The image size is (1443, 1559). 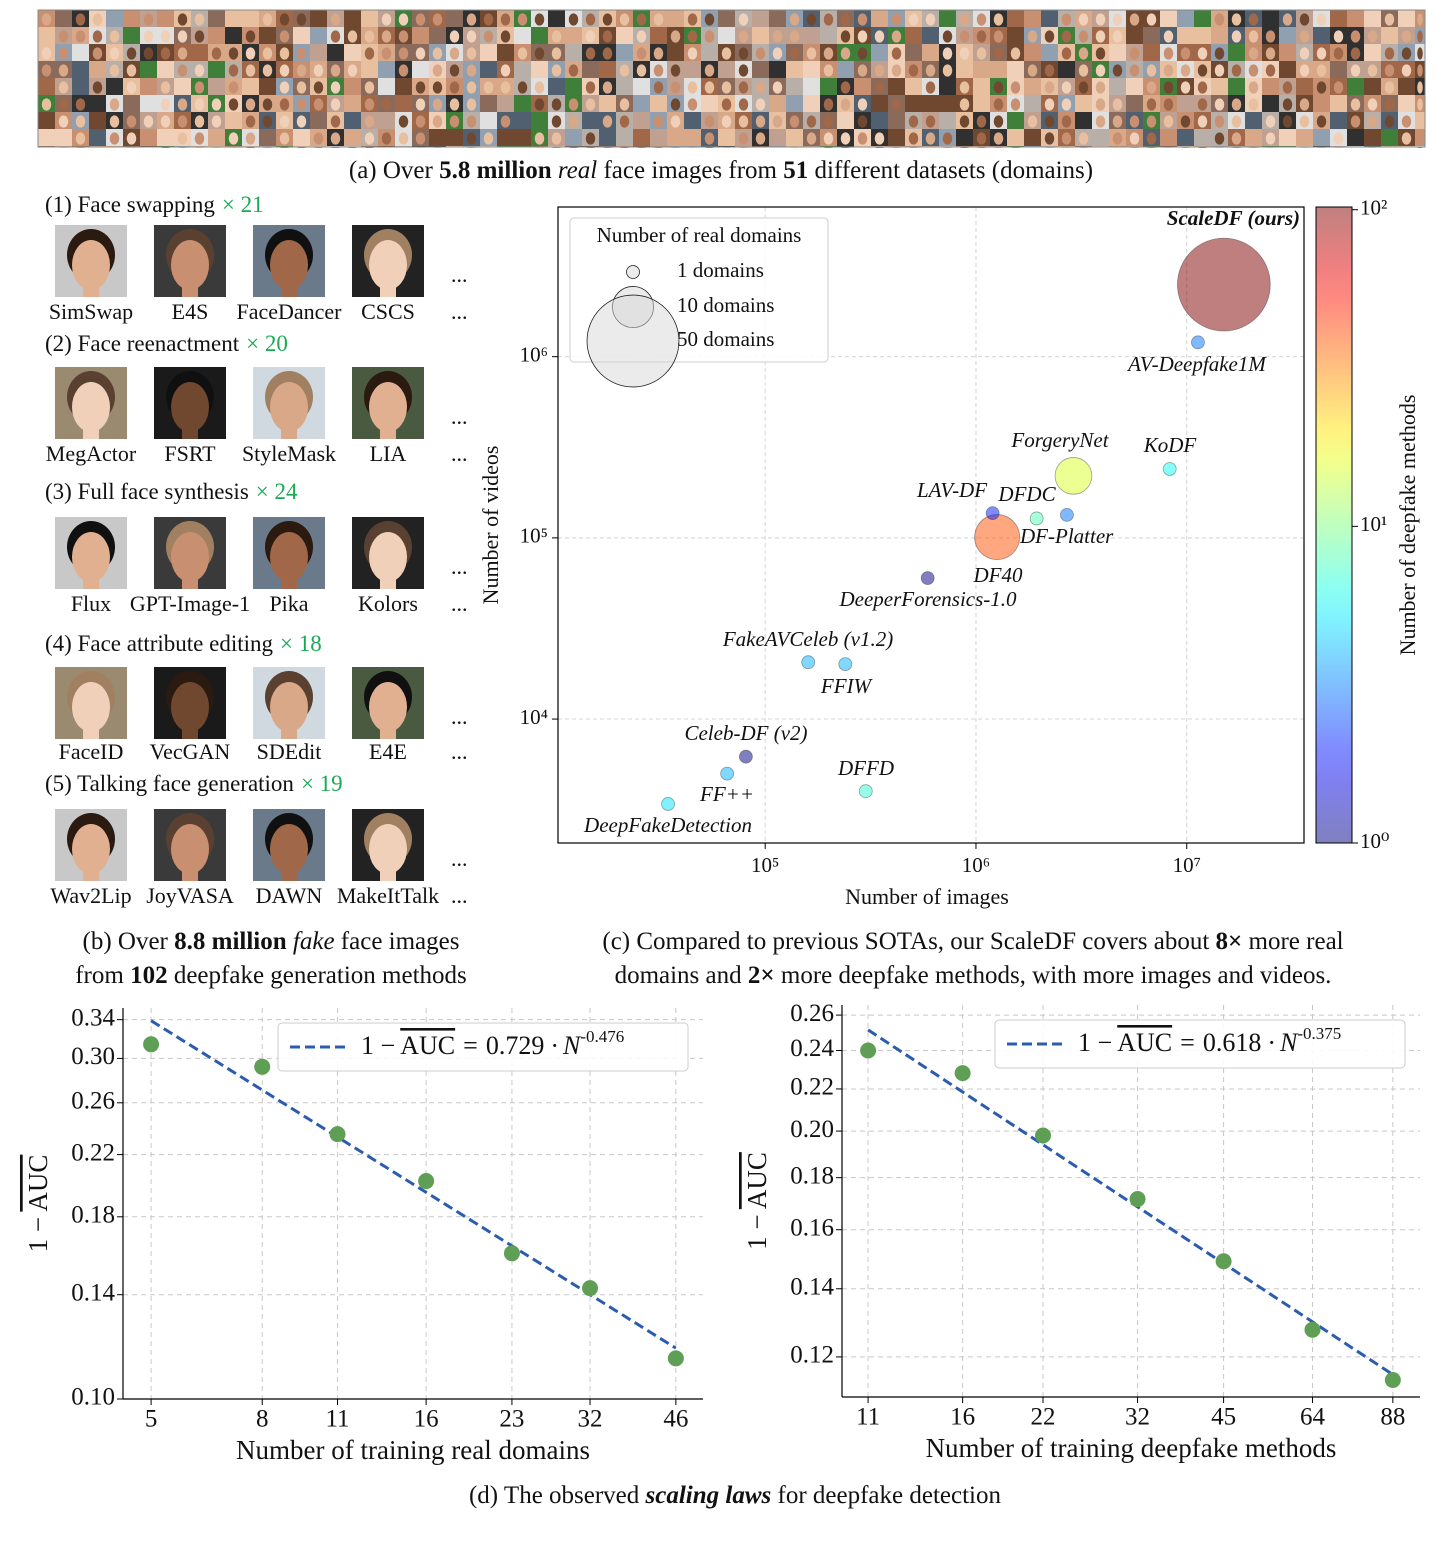 I want to click on category-count: × 24, so click(x=277, y=491).